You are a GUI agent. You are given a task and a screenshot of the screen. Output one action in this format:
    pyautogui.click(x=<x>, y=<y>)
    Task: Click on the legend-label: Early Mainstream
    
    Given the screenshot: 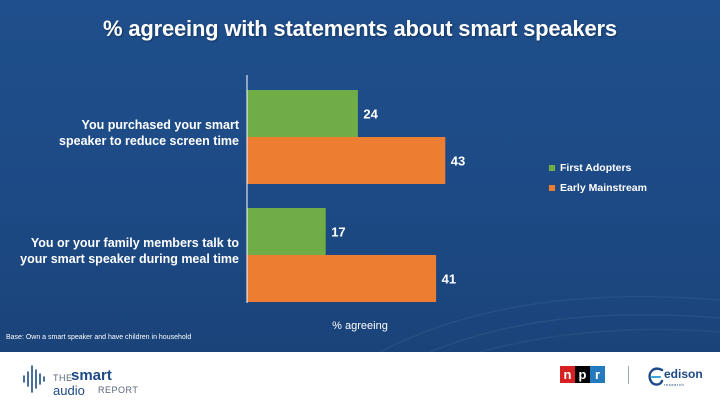 What is the action you would take?
    pyautogui.click(x=603, y=188)
    